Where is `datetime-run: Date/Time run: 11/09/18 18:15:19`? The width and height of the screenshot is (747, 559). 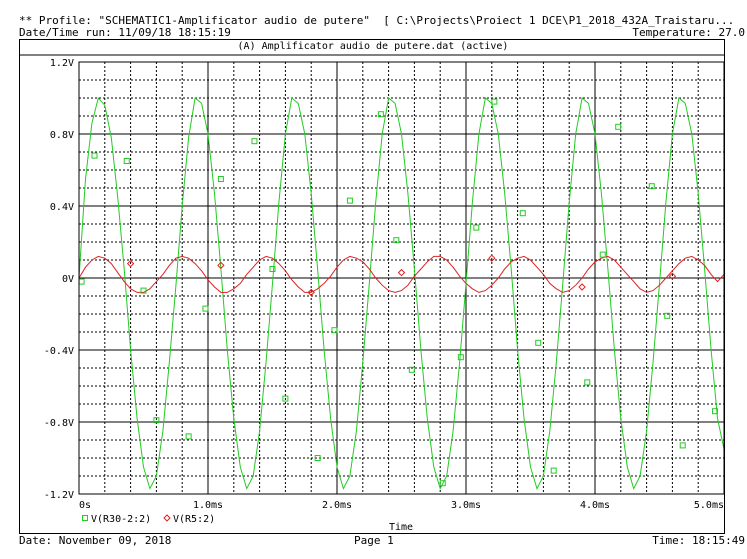
datetime-run: Date/Time run: 11/09/18 18:15:19 is located at coordinates (125, 32).